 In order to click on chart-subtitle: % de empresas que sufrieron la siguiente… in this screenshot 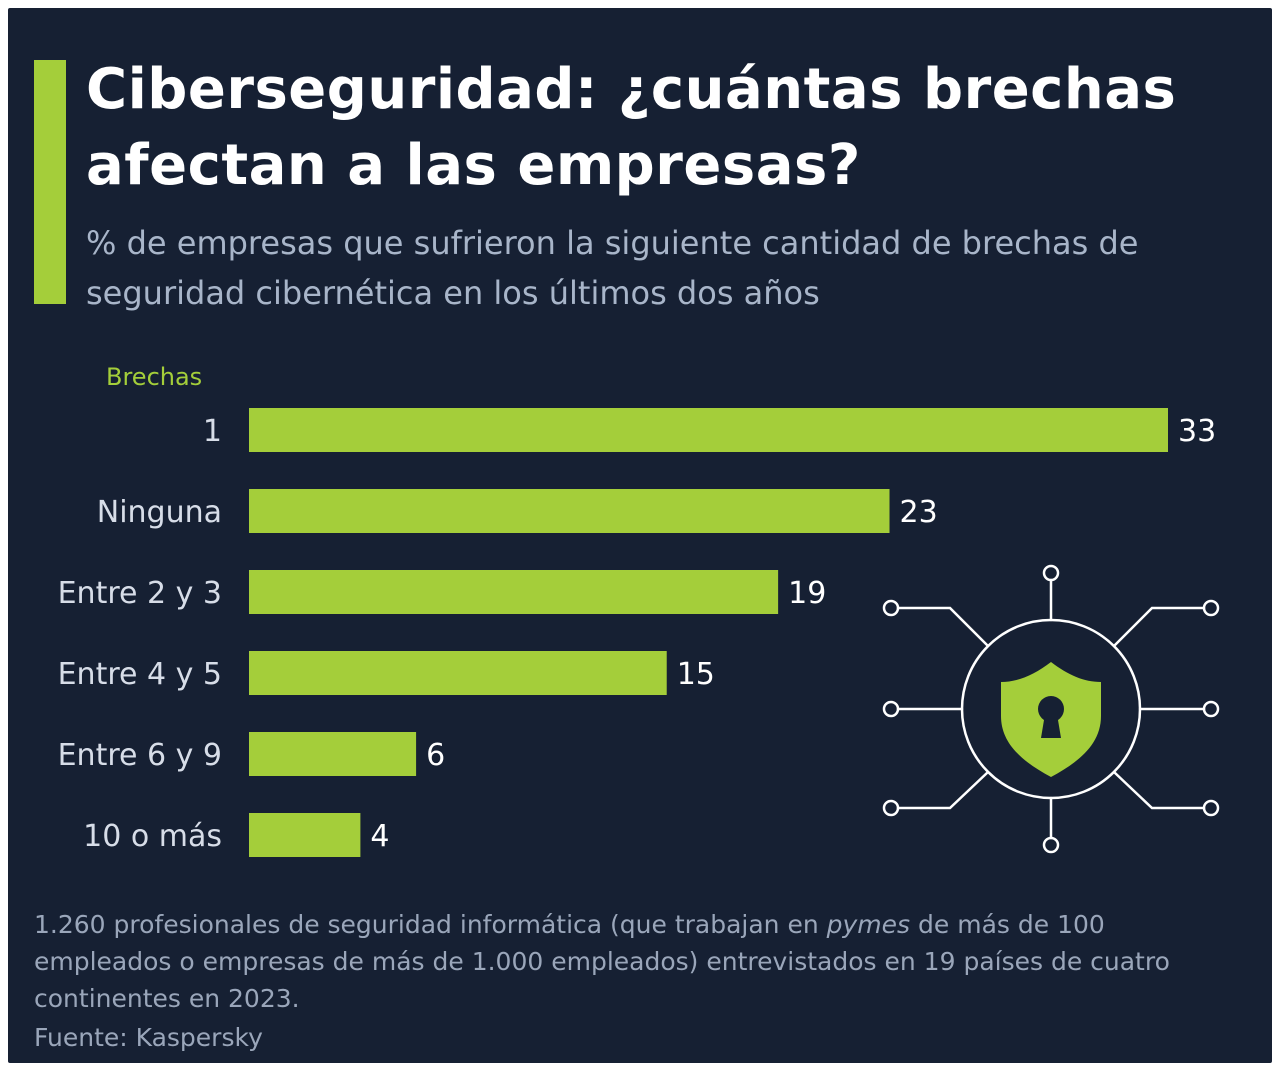, I will do `click(612, 268)`.